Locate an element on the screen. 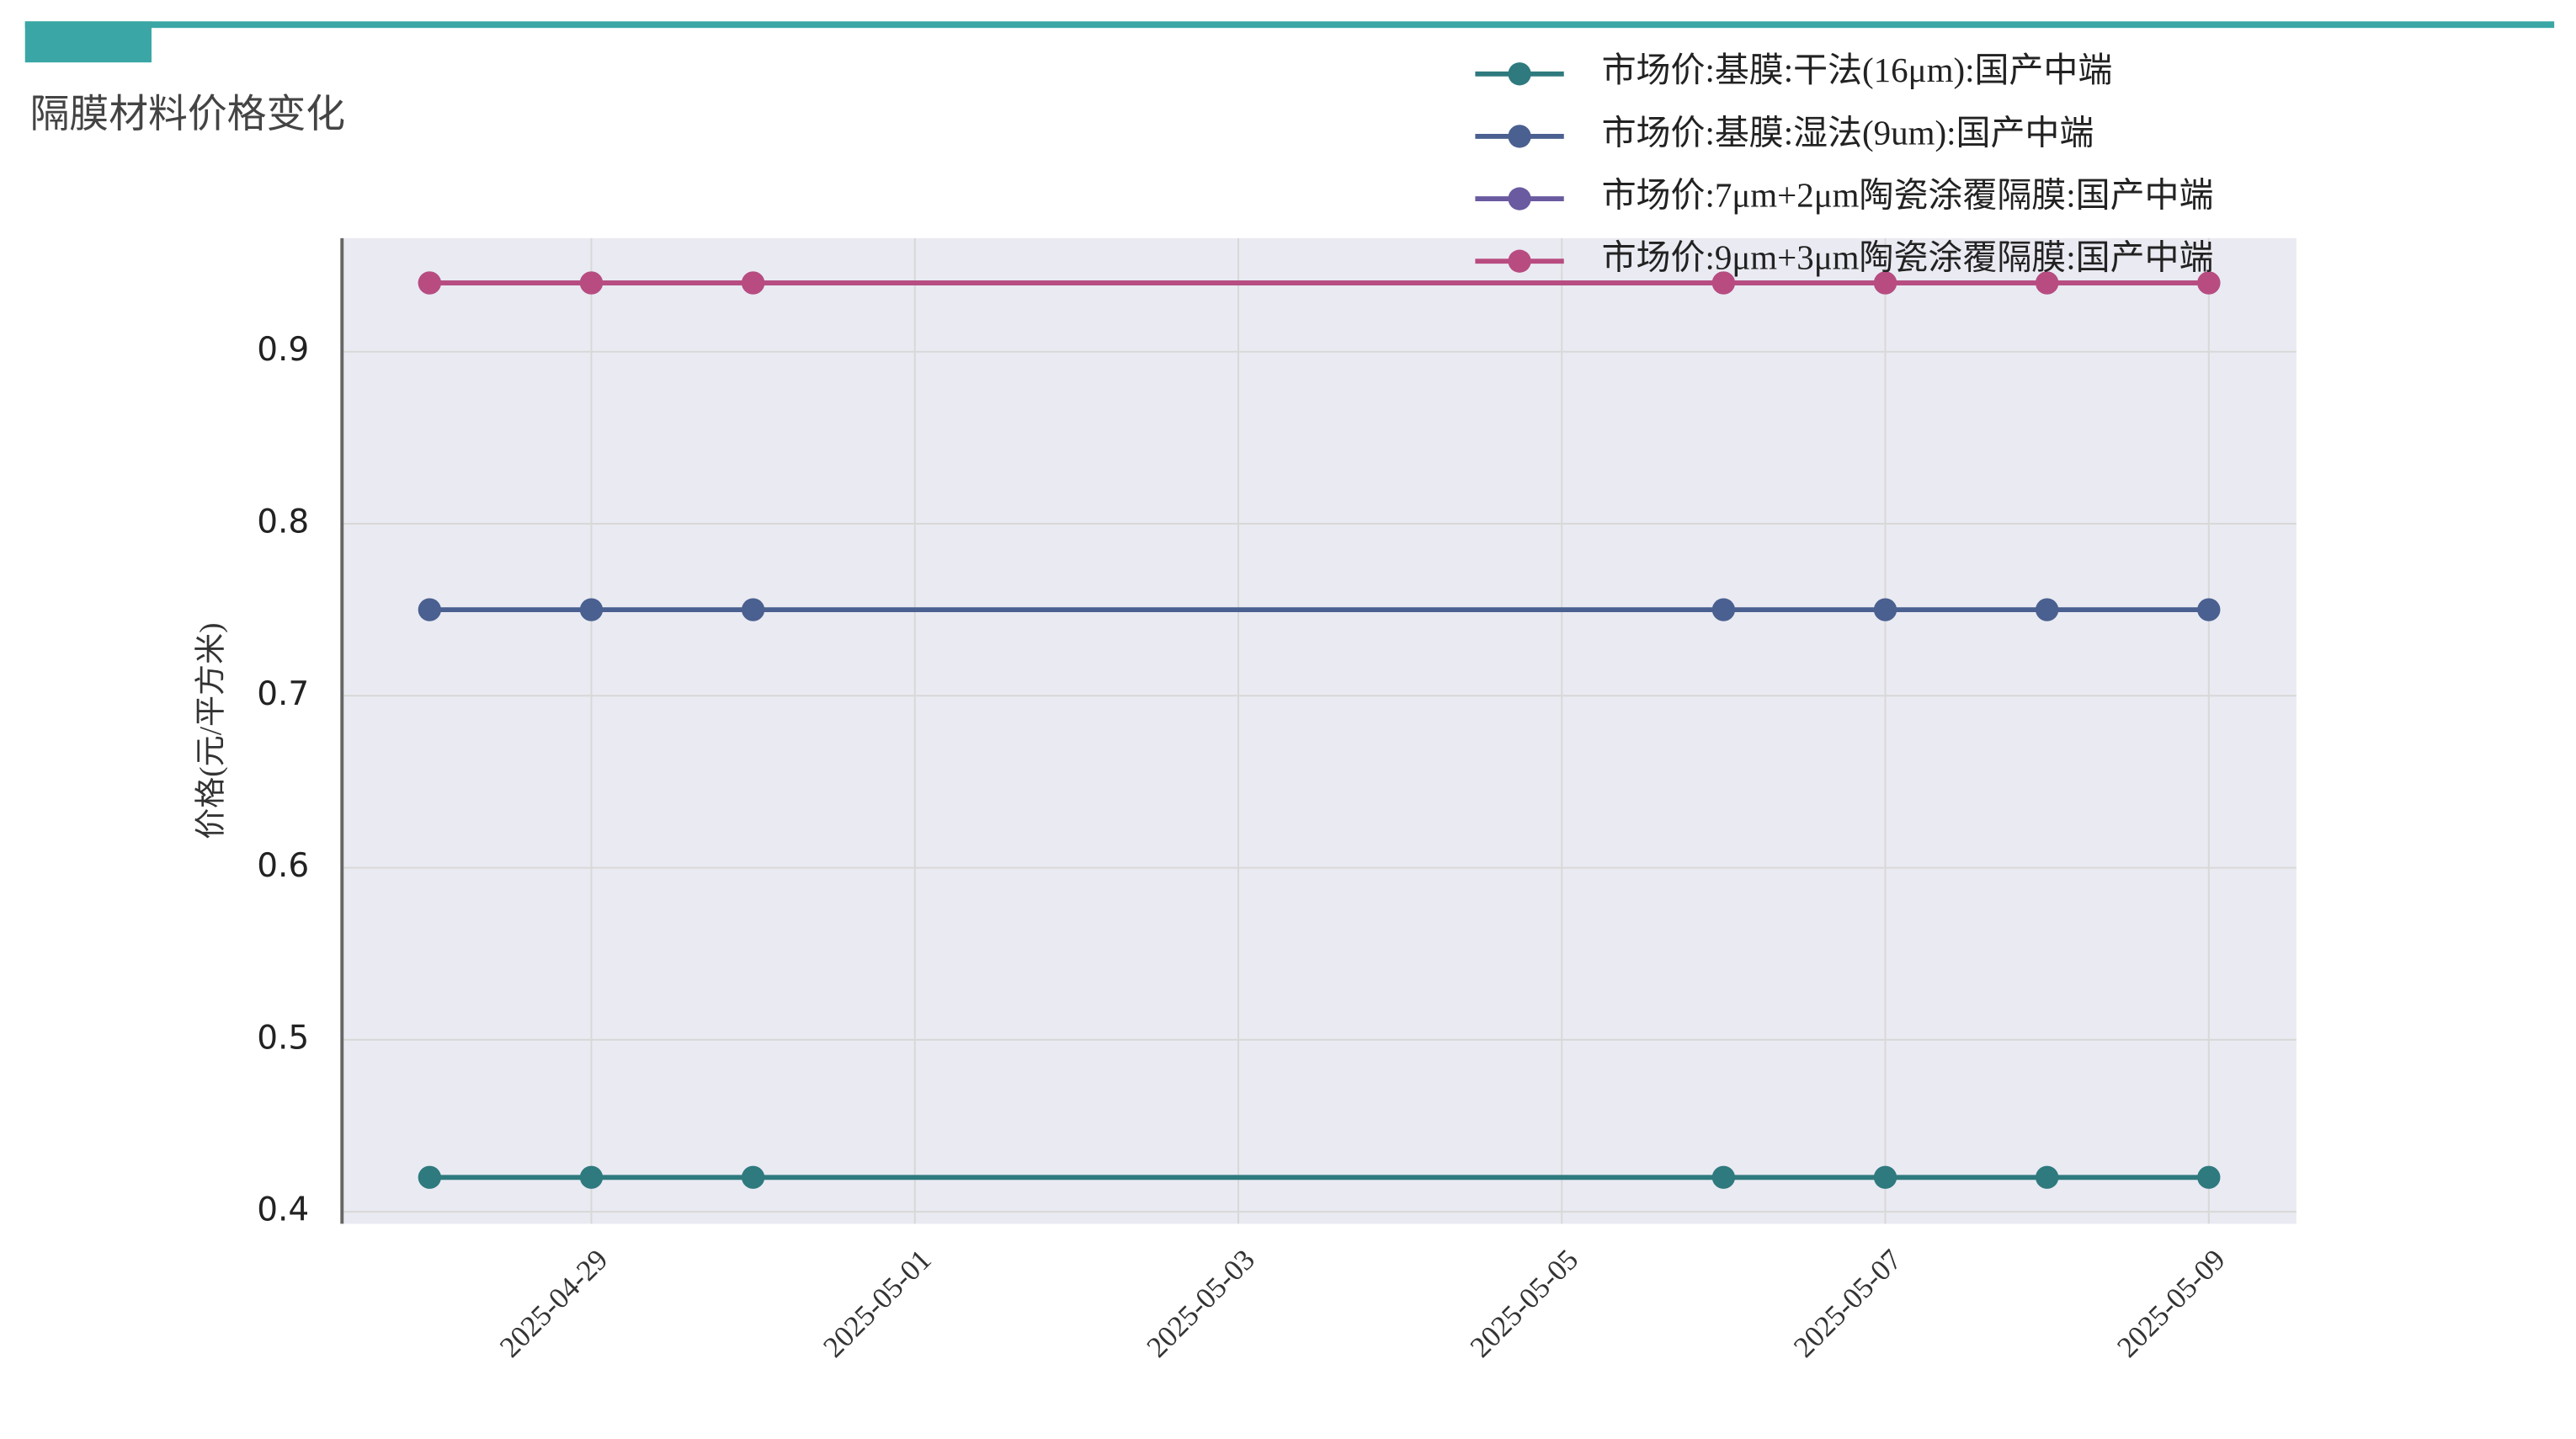 The image size is (2576, 1439). y-tick-label: 0.6 is located at coordinates (283, 866).